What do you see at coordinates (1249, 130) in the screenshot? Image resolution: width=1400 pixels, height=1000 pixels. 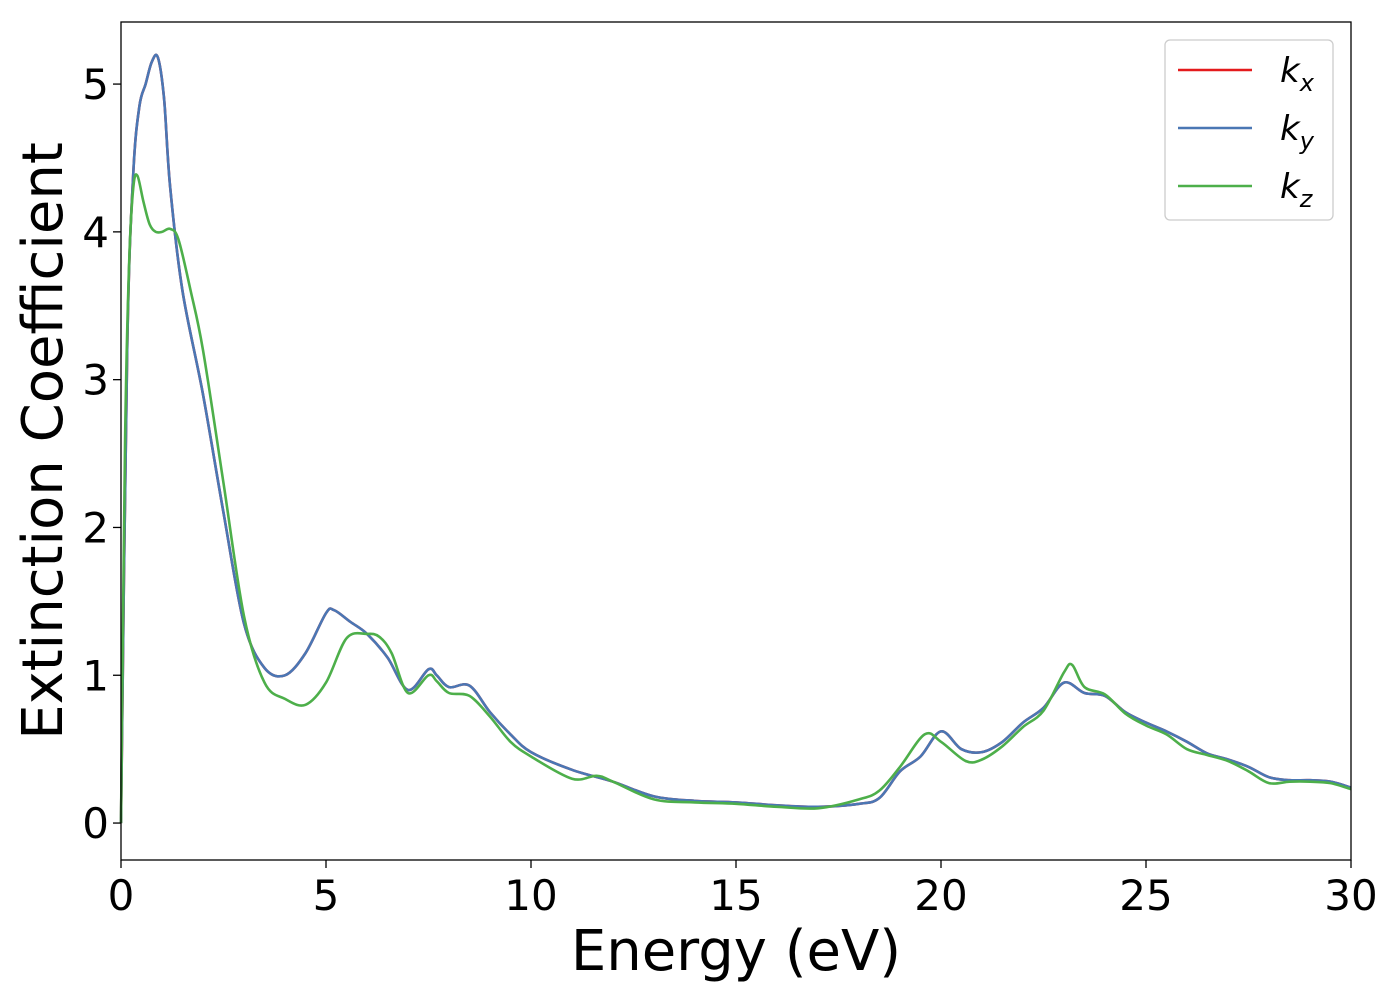 I see `legend-box` at bounding box center [1249, 130].